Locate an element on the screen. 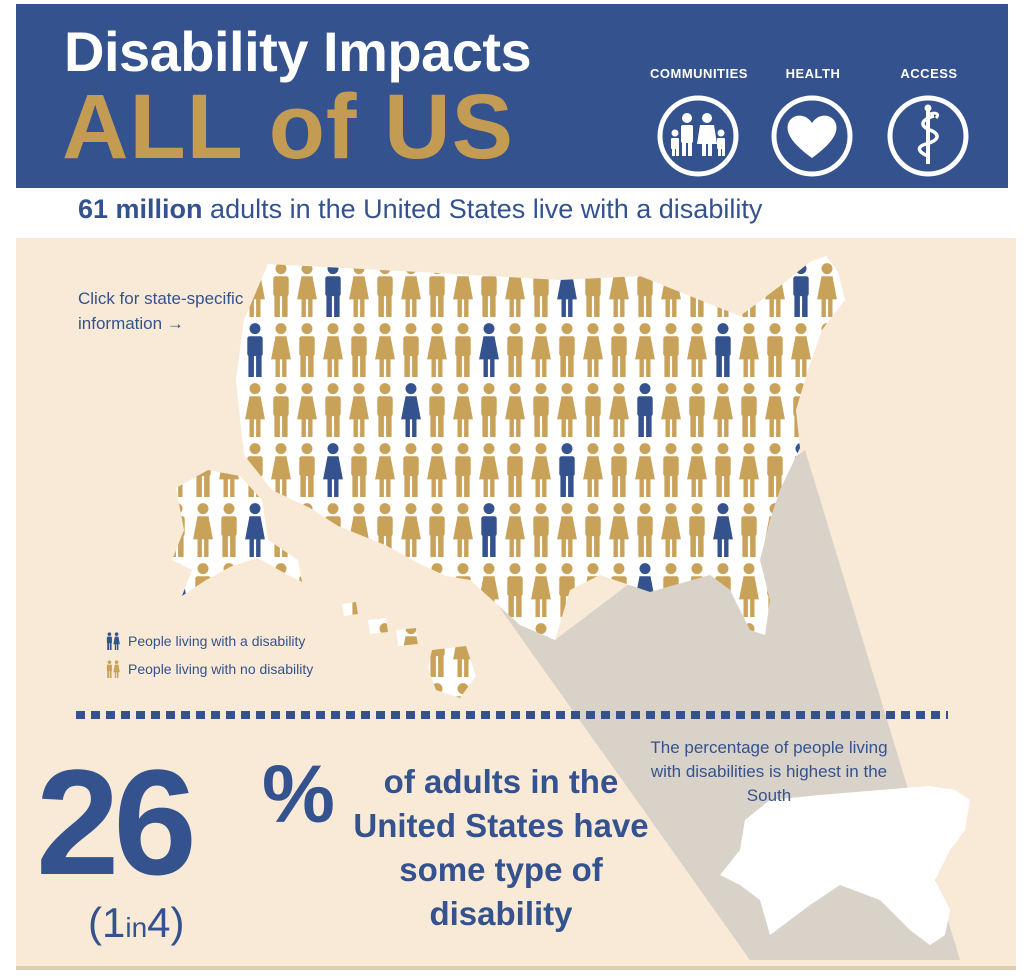  legend-no-disability-label: People living with no disability is located at coordinates (221, 669).